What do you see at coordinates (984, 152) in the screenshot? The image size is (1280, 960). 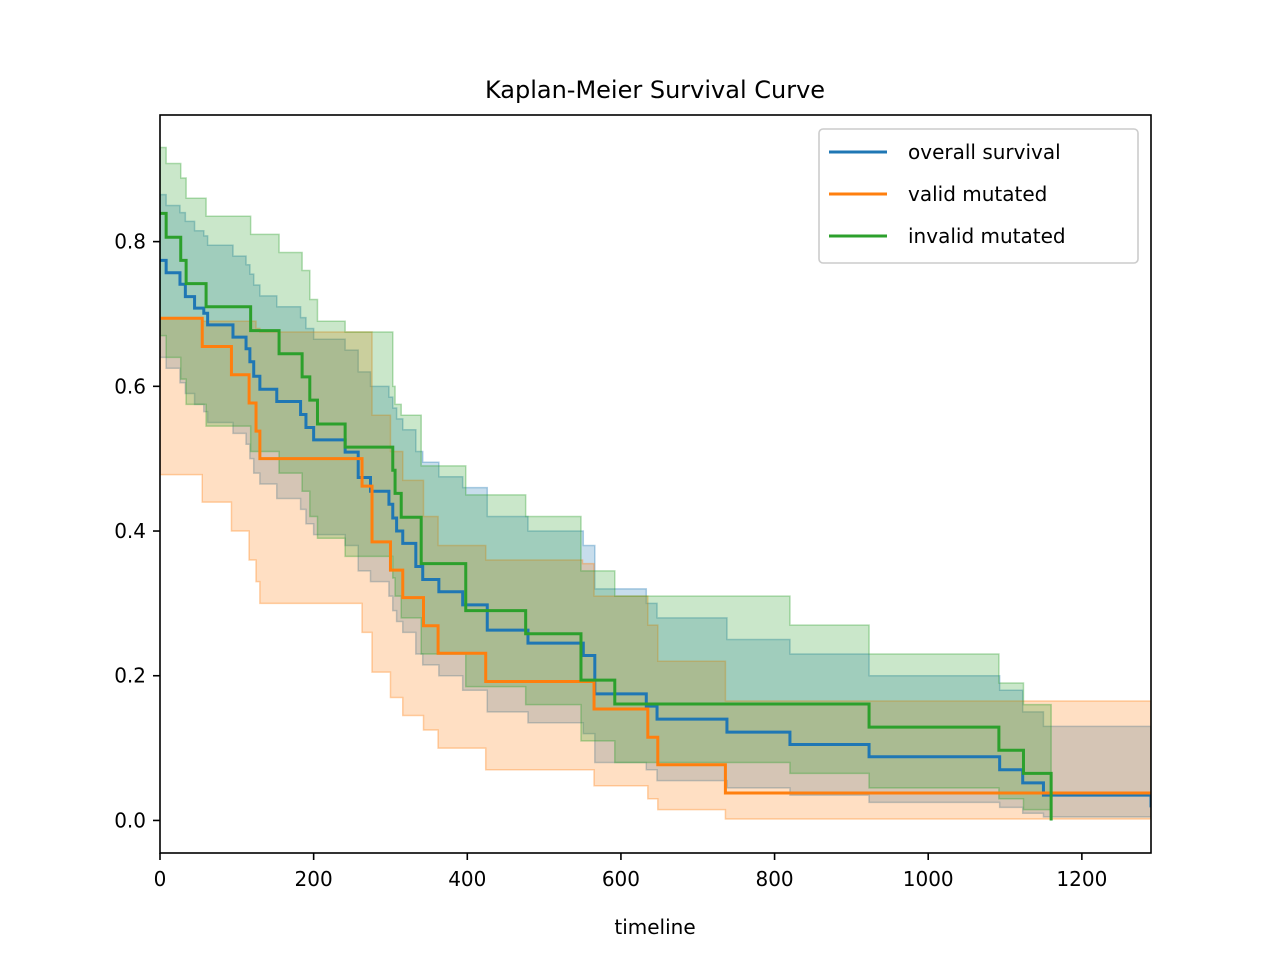 I see `legend-label-overall-survival: overall survival` at bounding box center [984, 152].